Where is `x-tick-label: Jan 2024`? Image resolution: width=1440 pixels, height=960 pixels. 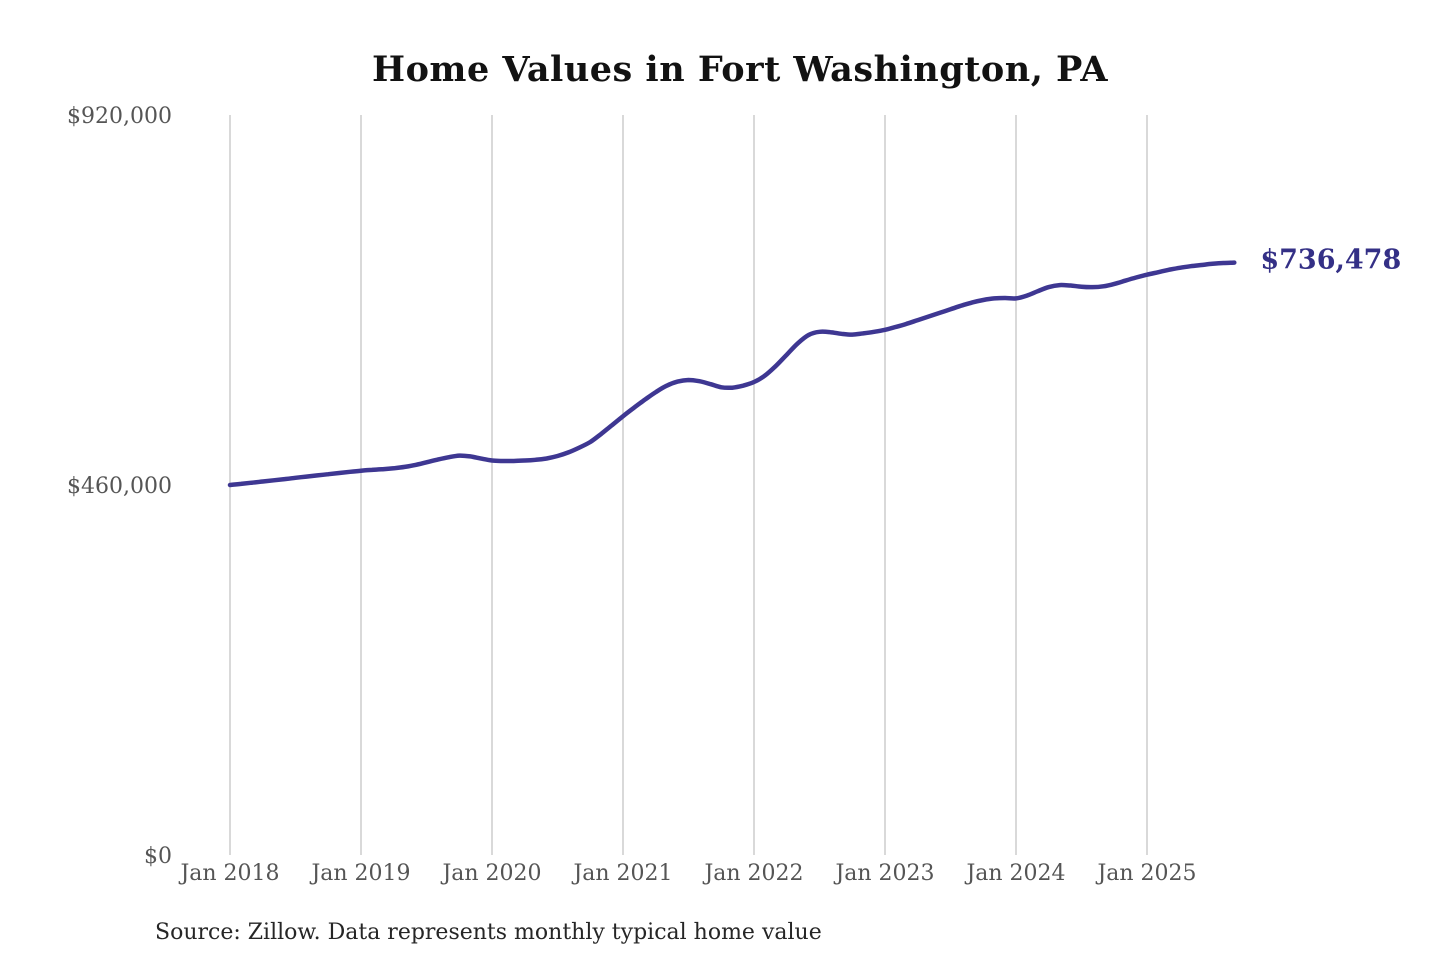
x-tick-label: Jan 2024 is located at coordinates (1014, 873).